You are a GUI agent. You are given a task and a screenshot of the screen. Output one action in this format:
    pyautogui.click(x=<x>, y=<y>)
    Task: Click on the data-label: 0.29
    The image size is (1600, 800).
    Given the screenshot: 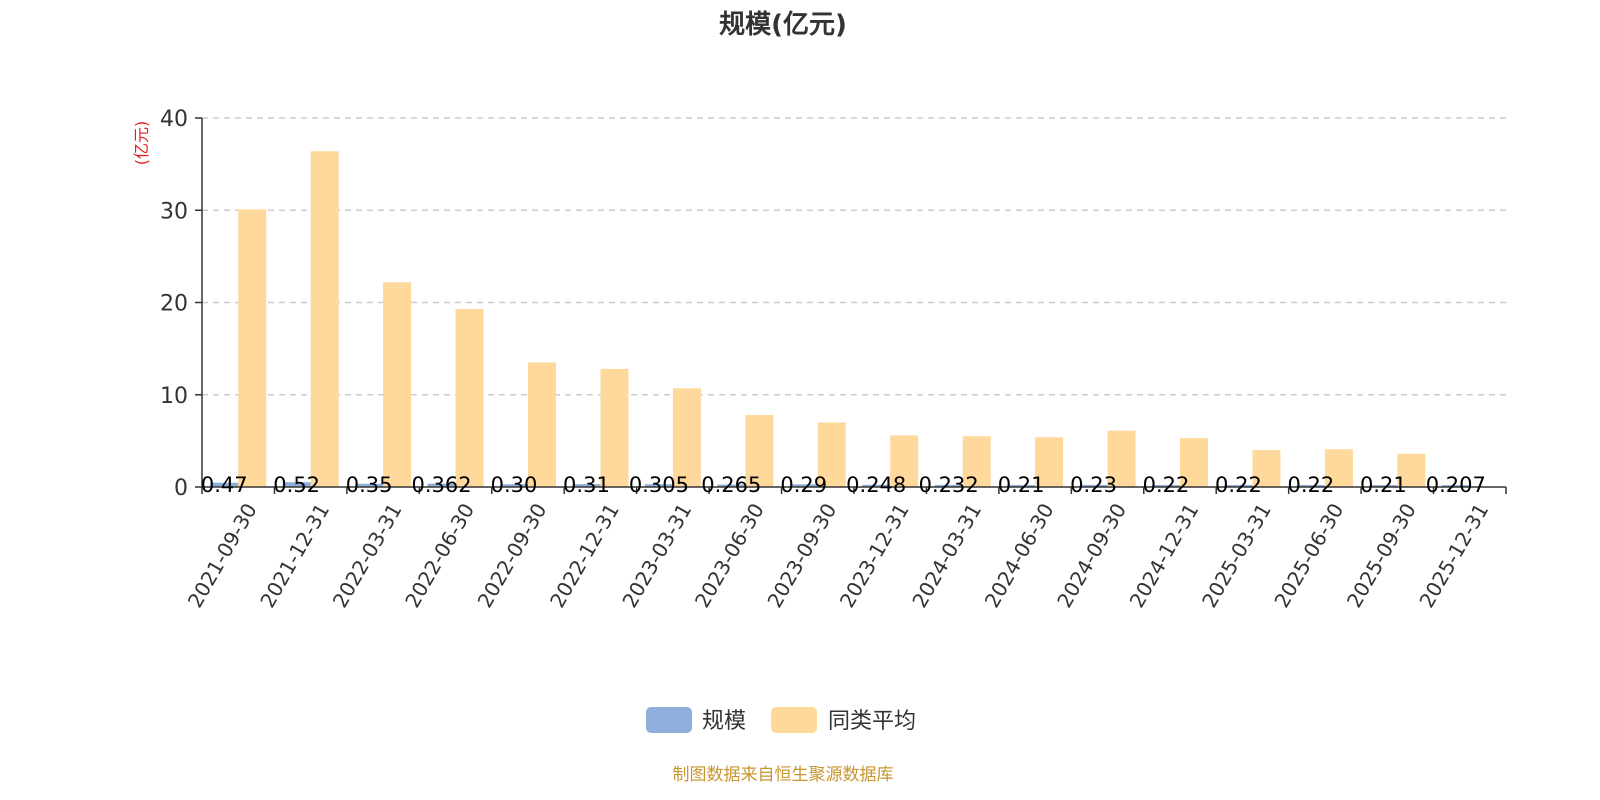 What is the action you would take?
    pyautogui.click(x=803, y=485)
    